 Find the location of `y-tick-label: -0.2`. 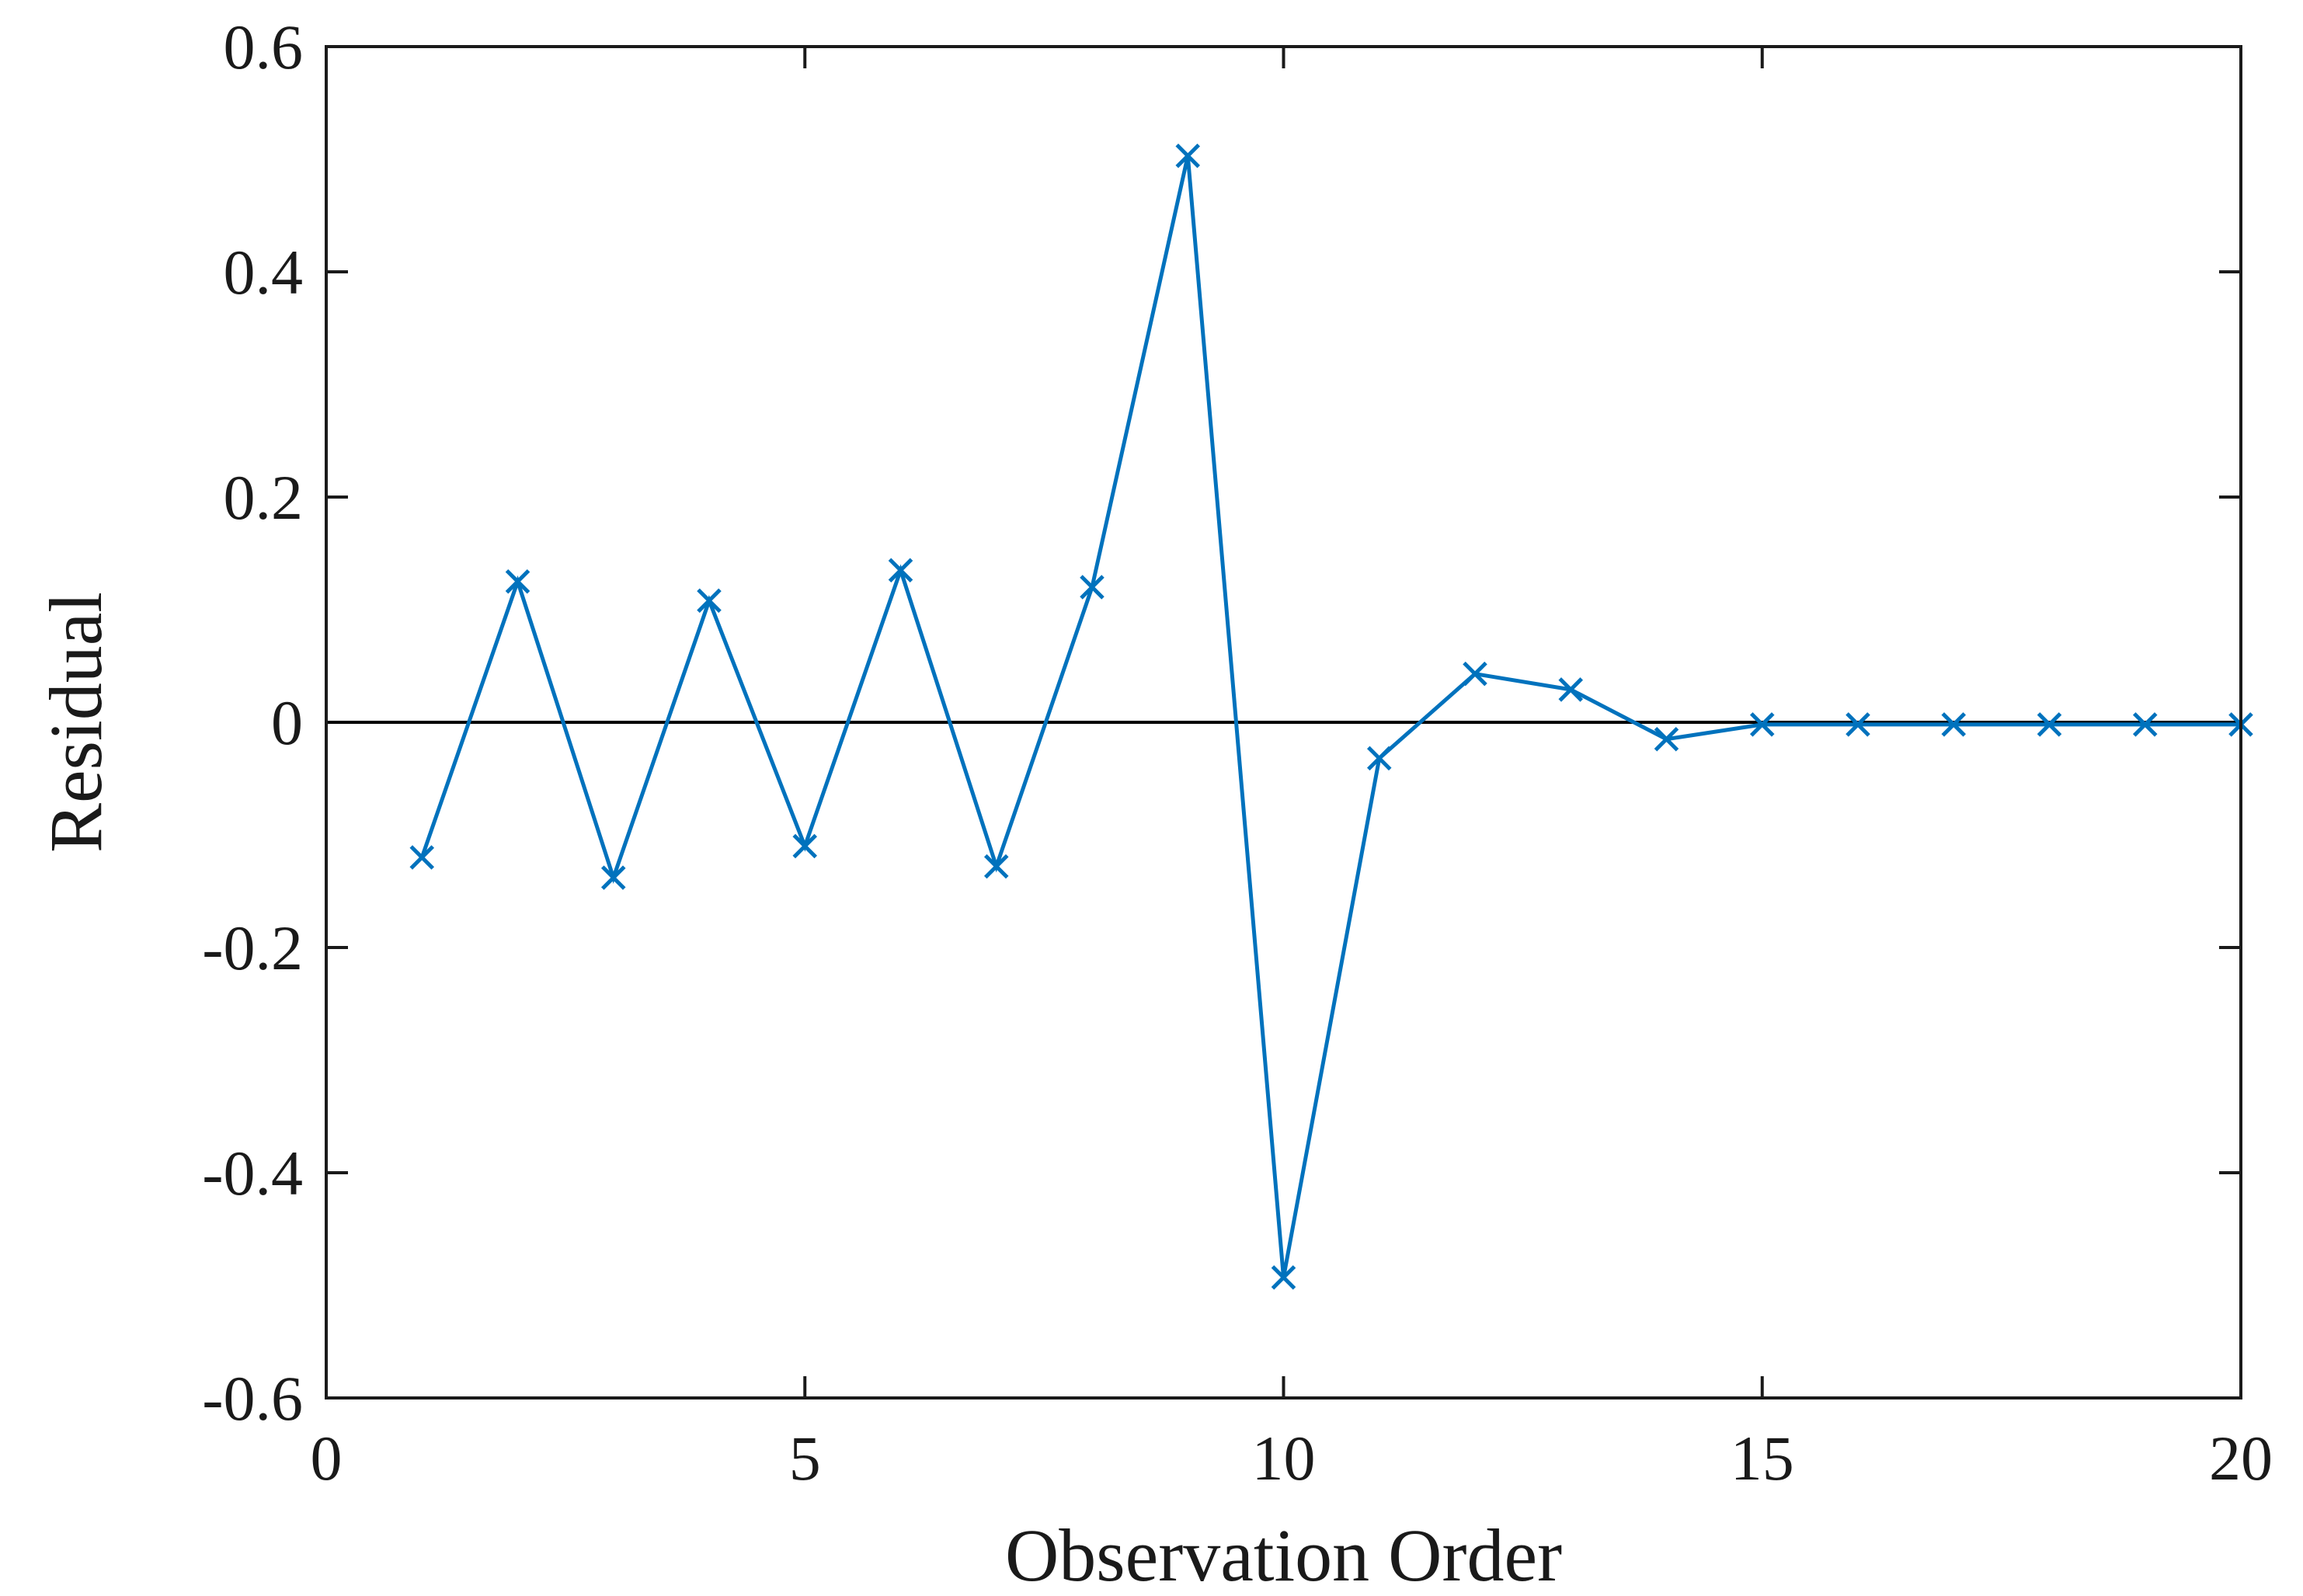

y-tick-label: -0.2 is located at coordinates (252, 948).